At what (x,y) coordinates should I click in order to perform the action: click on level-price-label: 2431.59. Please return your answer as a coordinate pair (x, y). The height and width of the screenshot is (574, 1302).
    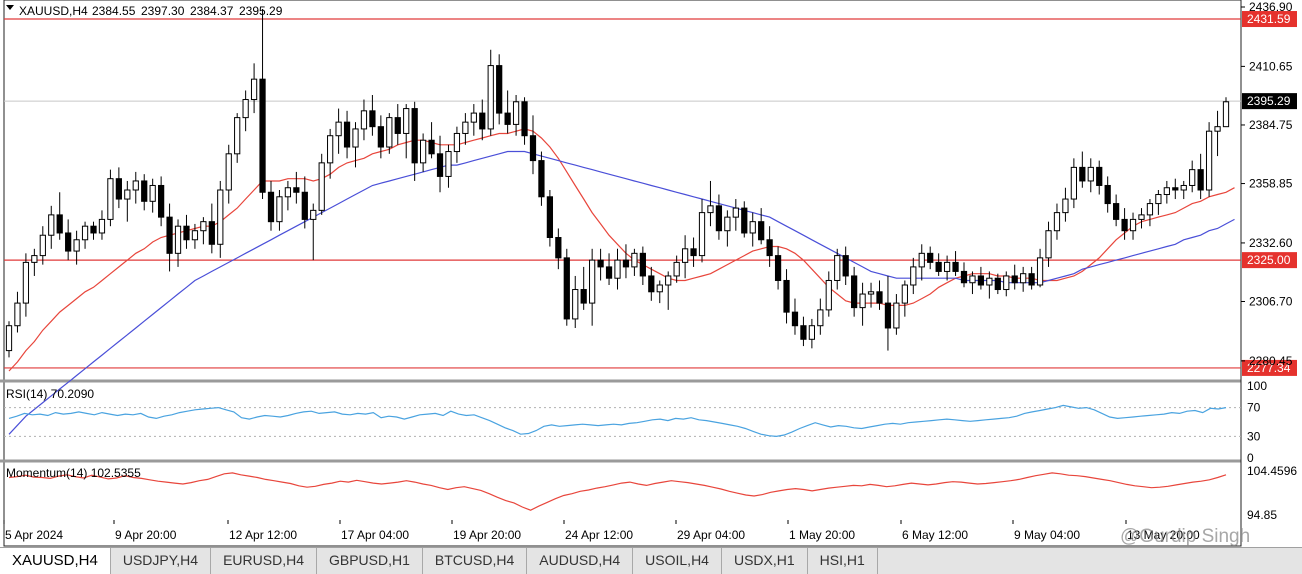
    Looking at the image, I should click on (1269, 19).